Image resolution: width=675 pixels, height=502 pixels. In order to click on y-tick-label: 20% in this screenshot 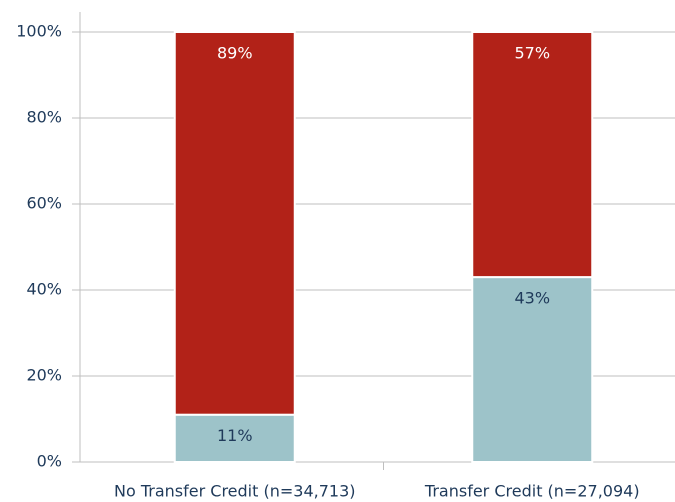, I will do `click(44, 375)`.